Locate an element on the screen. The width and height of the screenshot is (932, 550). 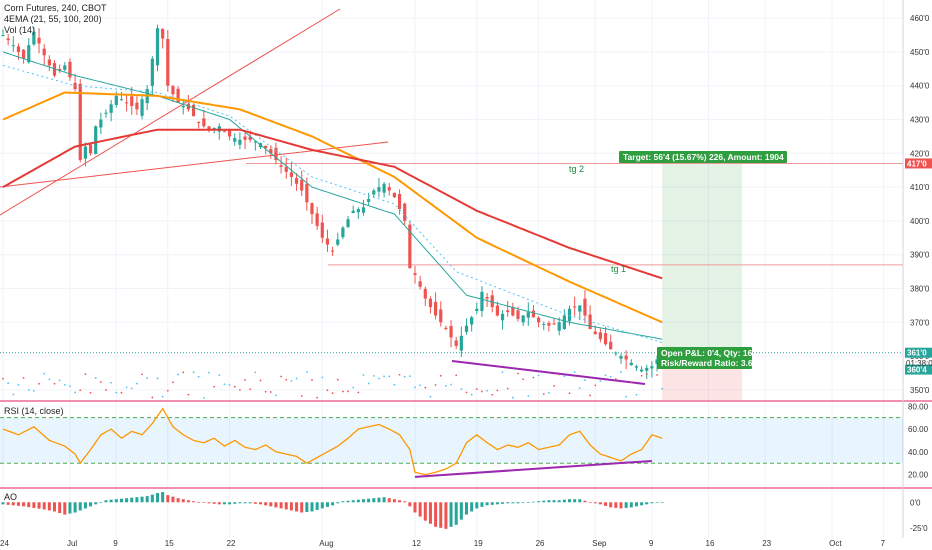
x-tick-label: 26 is located at coordinates (540, 543).